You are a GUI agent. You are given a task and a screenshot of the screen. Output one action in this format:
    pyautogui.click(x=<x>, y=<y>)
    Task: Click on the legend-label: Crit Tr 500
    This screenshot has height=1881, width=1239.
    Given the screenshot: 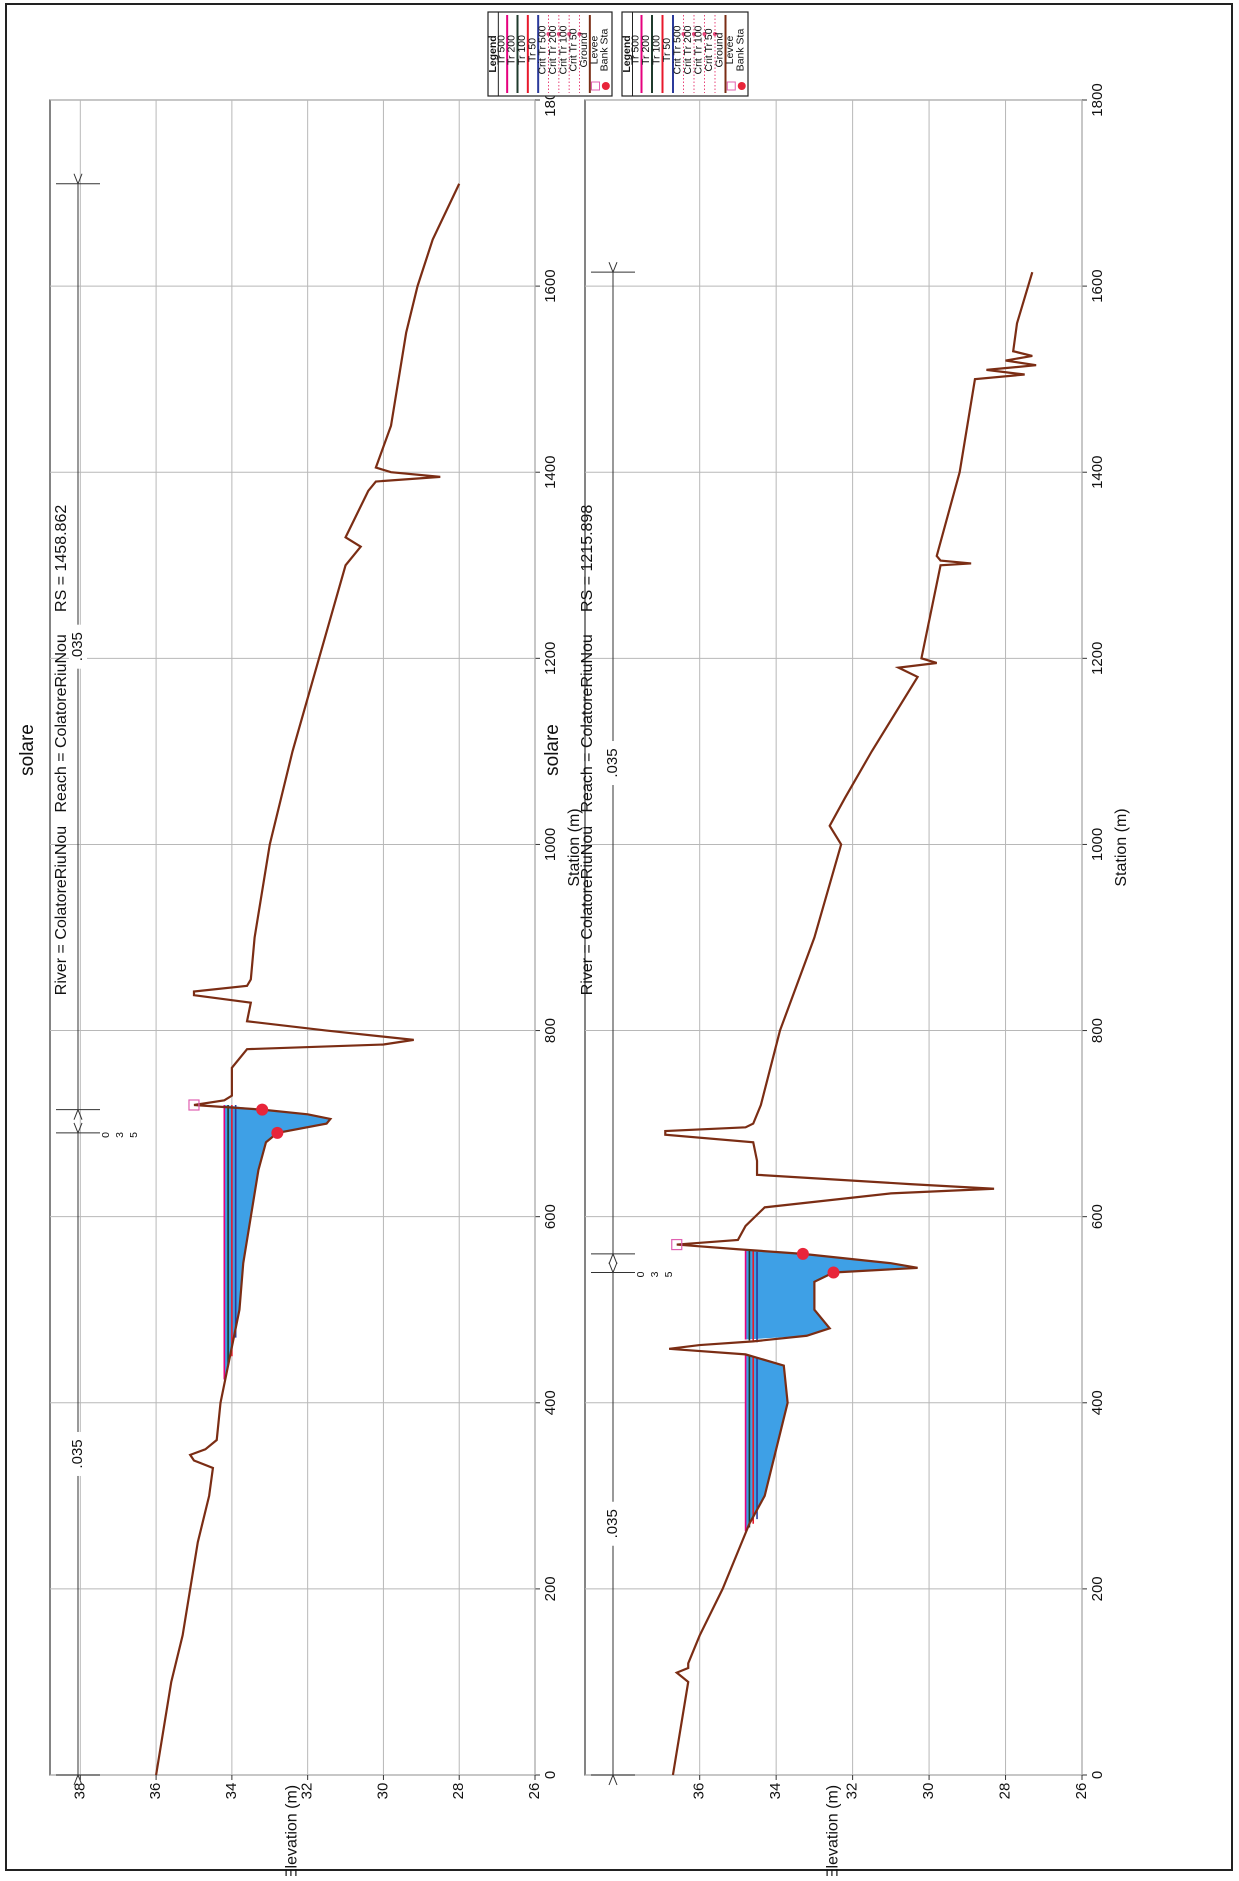 What is the action you would take?
    pyautogui.click(x=678, y=49)
    